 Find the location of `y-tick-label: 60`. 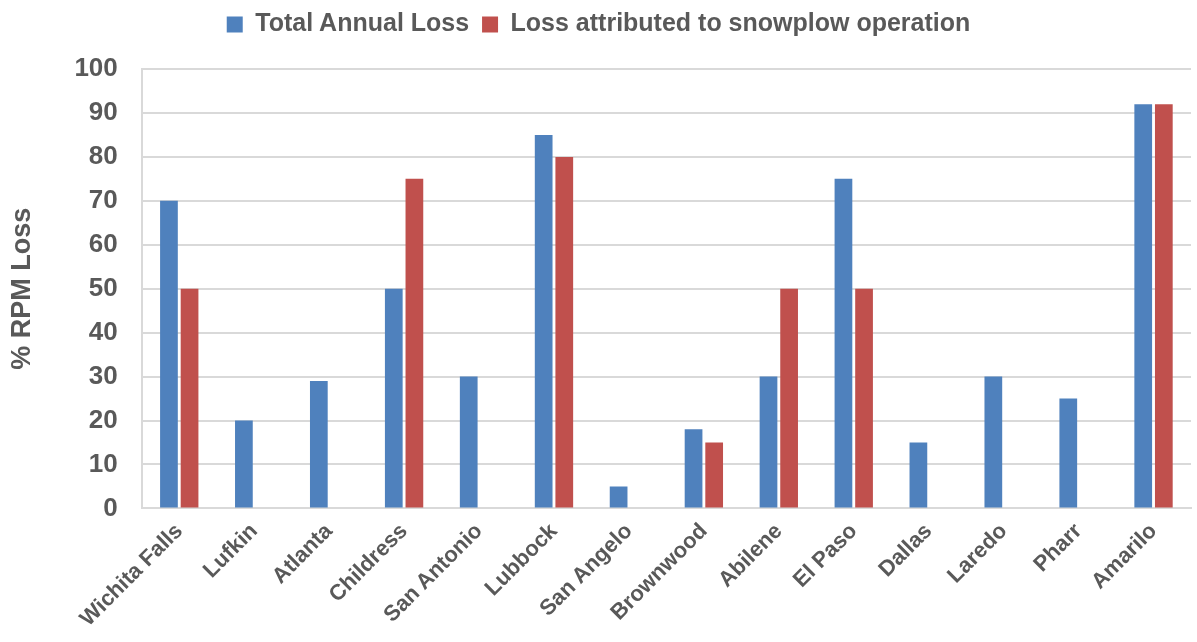

y-tick-label: 60 is located at coordinates (103, 242).